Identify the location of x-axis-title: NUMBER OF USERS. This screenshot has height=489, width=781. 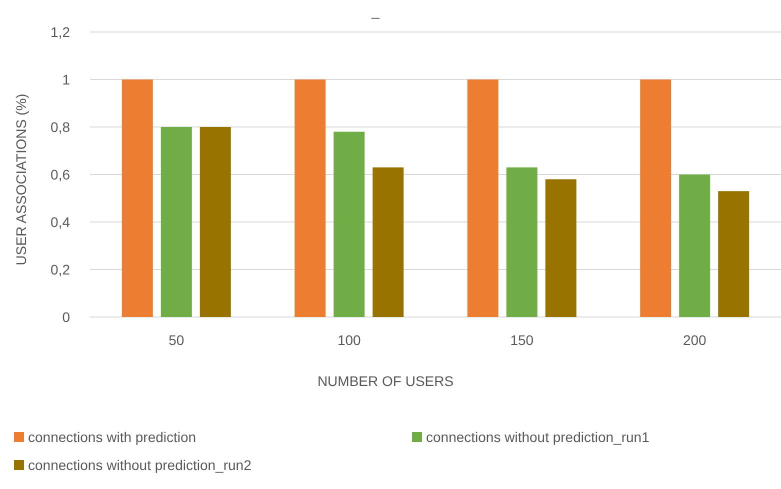
(385, 381).